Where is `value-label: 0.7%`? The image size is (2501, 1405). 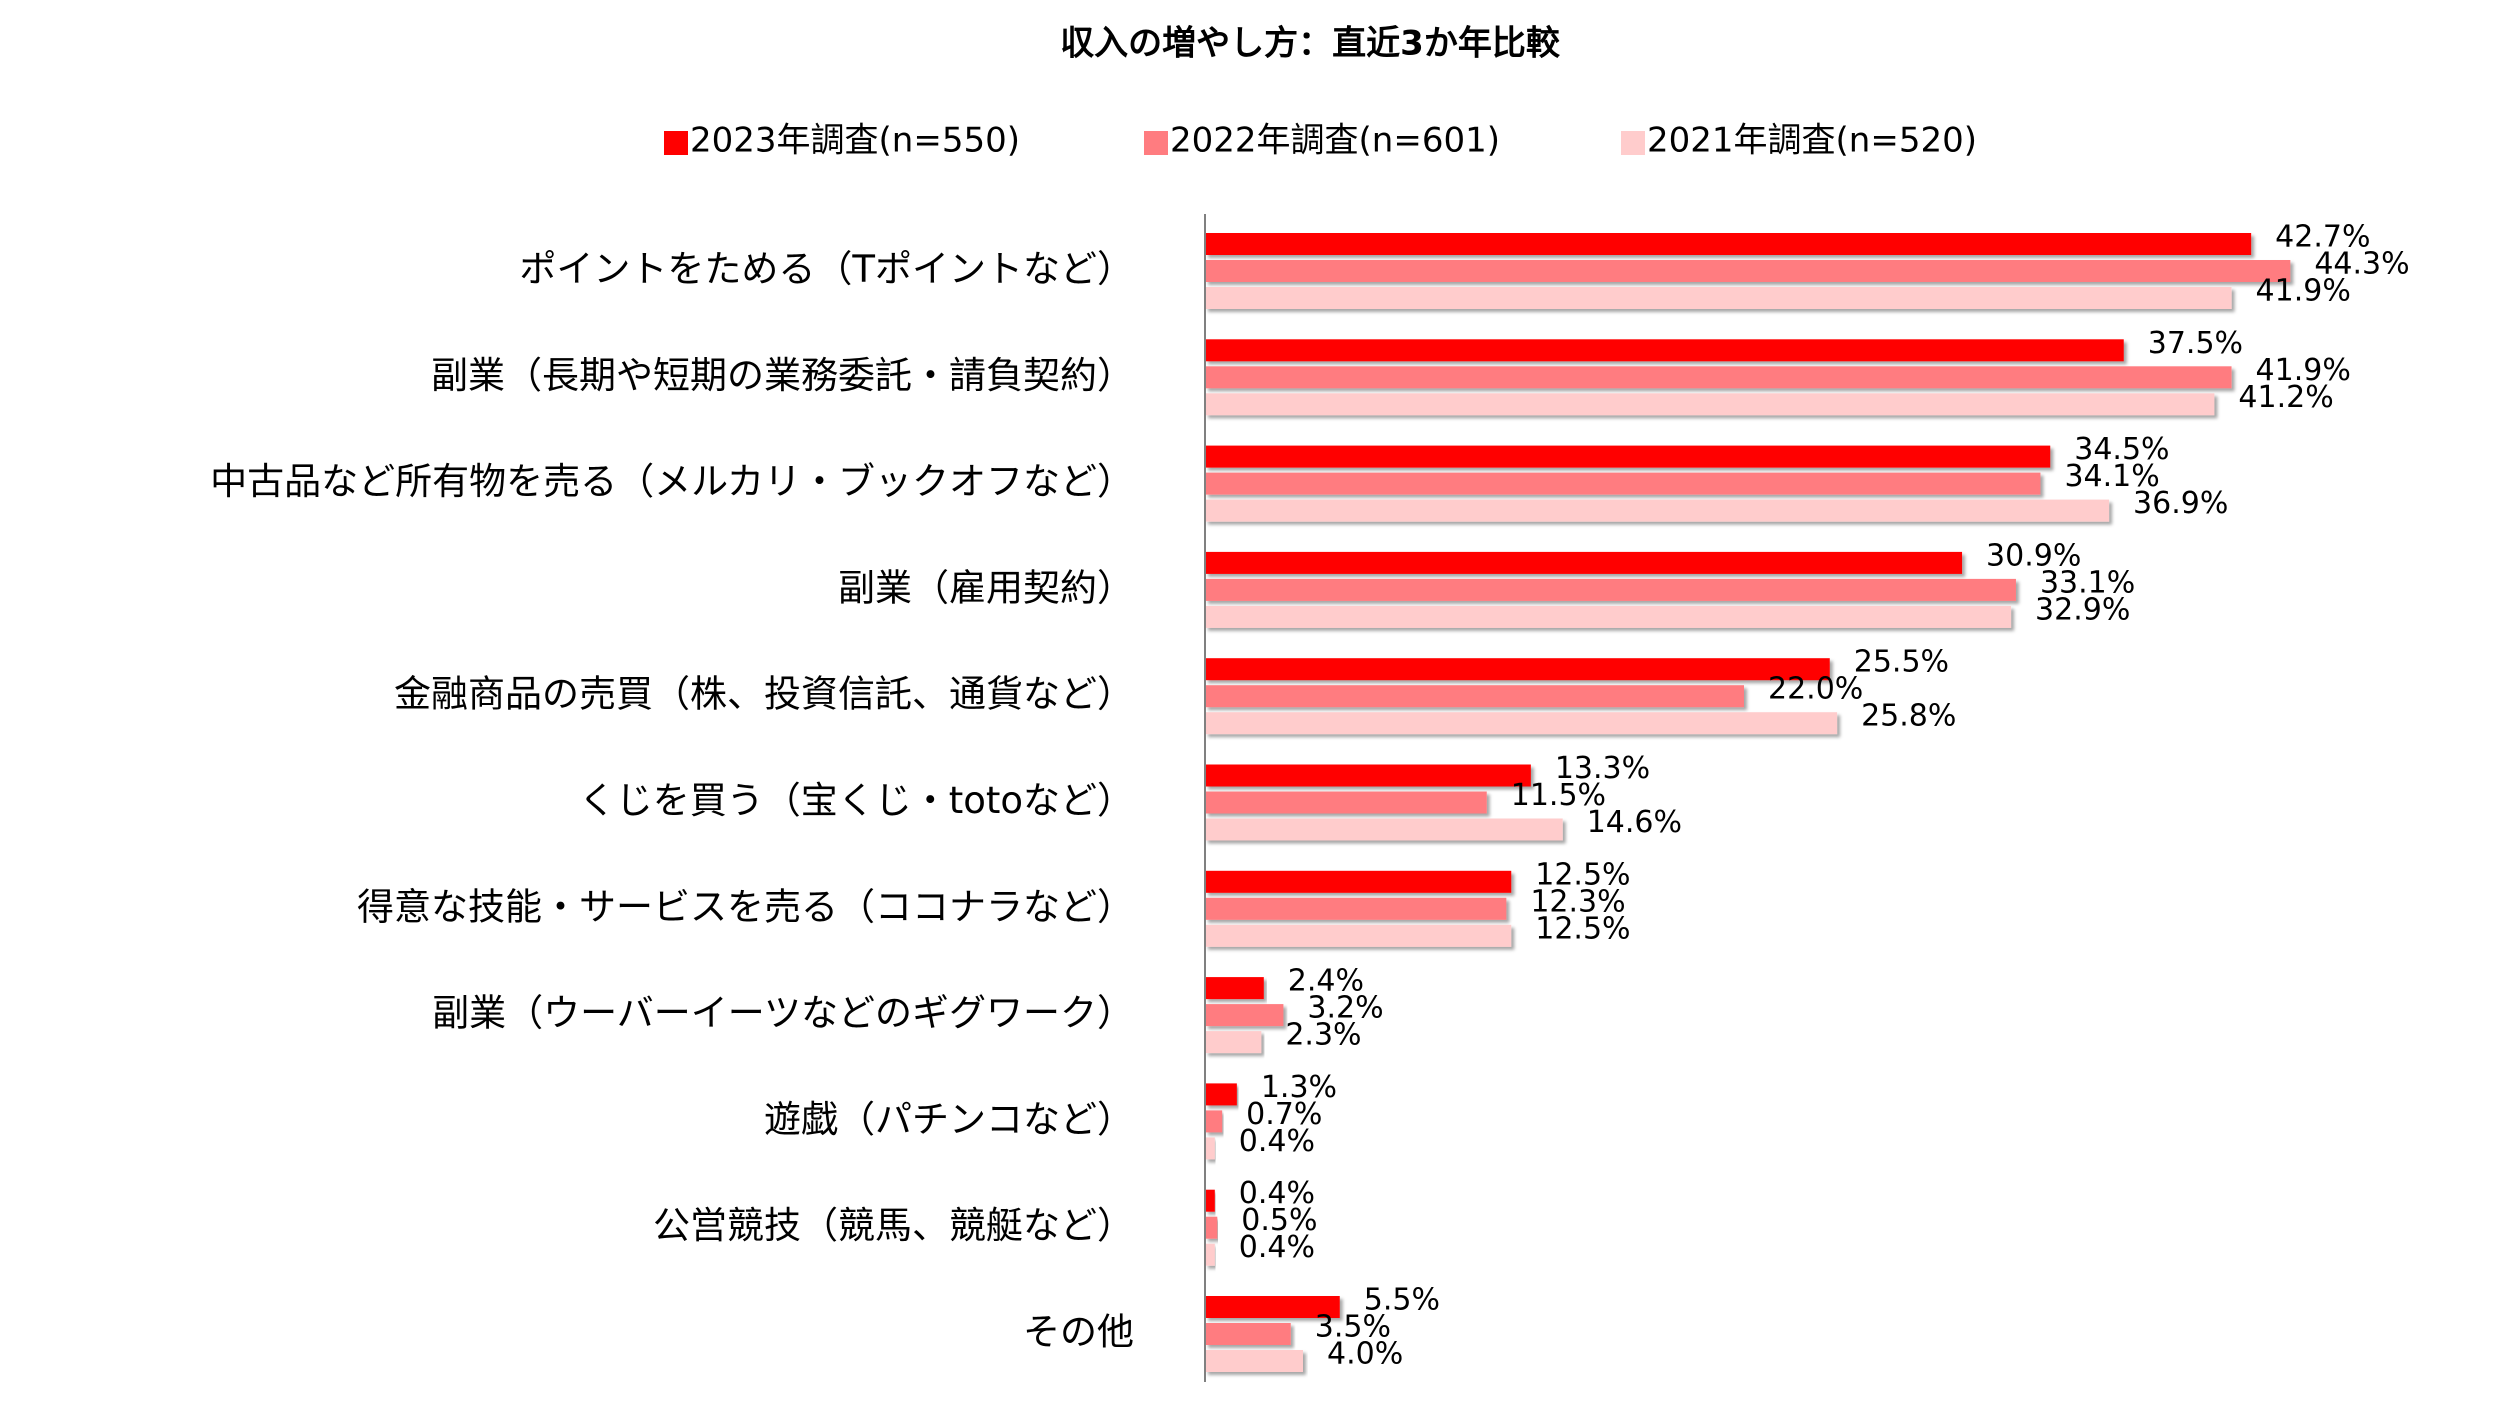 value-label: 0.7% is located at coordinates (1284, 1114).